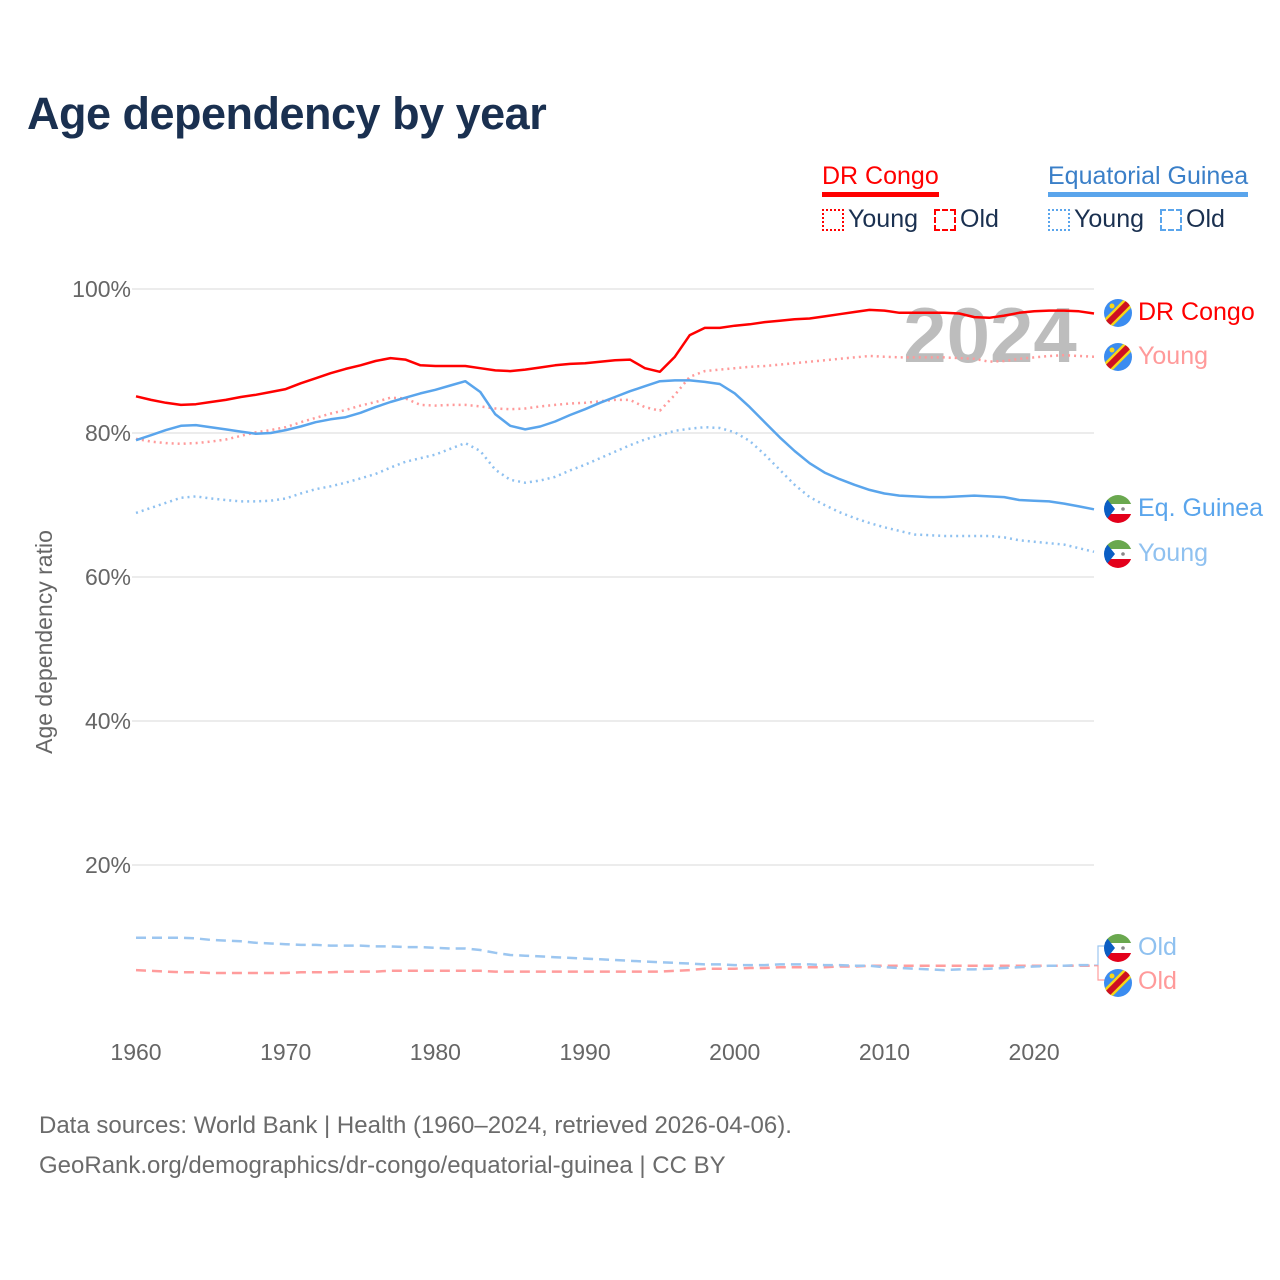  What do you see at coordinates (734, 1052) in the screenshot?
I see `x-tick-label: 2000` at bounding box center [734, 1052].